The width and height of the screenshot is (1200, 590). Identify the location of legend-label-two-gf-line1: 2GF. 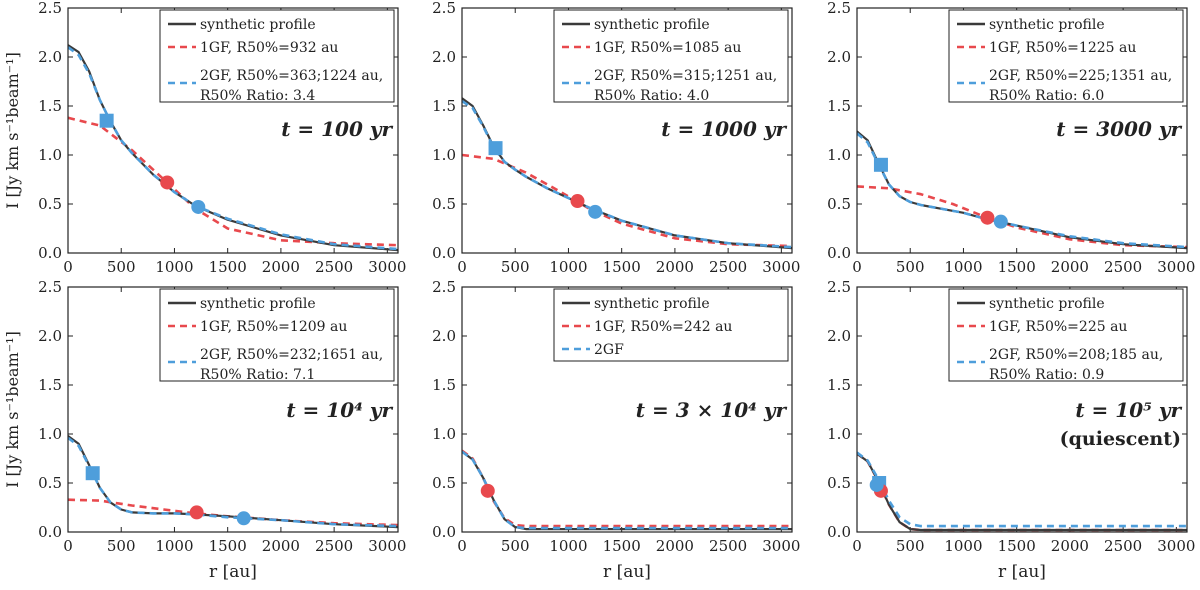
(609, 350).